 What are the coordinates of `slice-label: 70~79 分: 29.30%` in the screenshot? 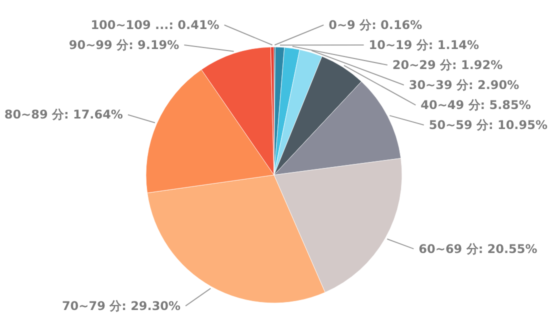 It's located at (121, 305).